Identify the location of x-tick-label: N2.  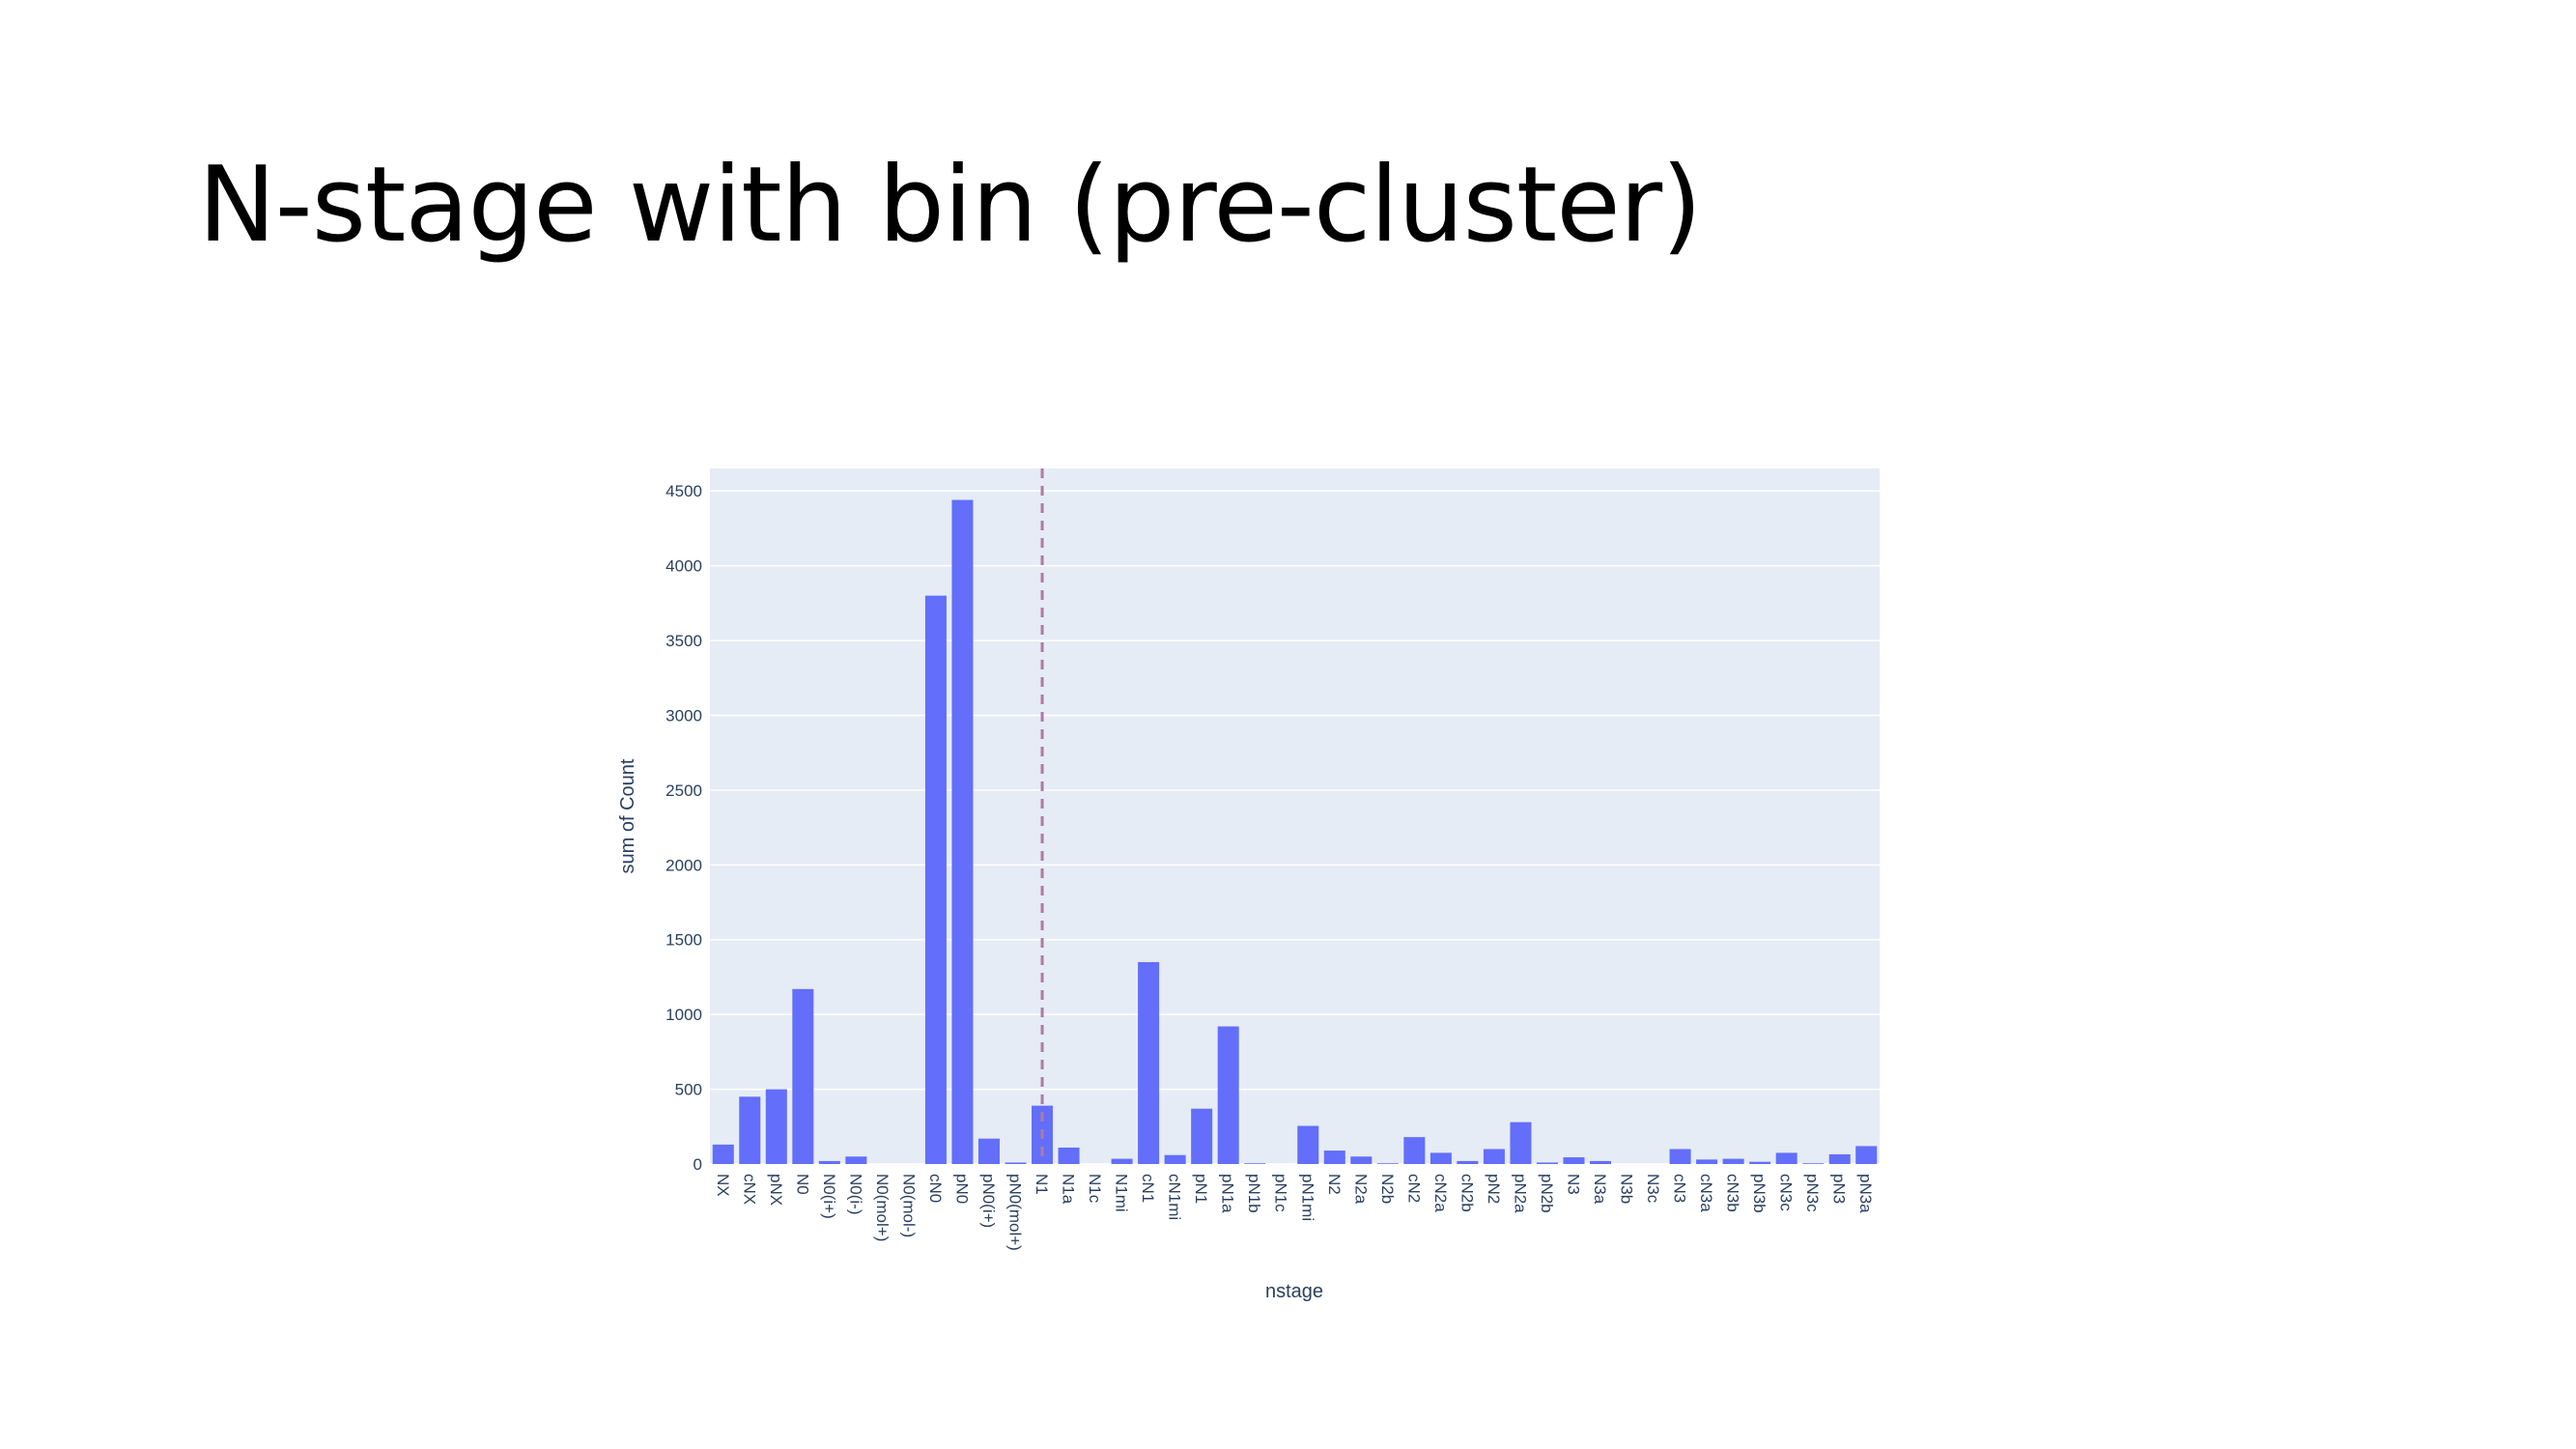
(1334, 1184).